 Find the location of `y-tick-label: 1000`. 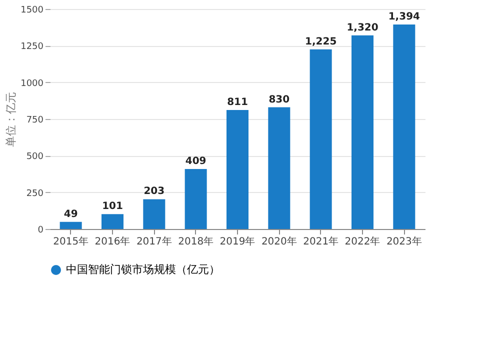

y-tick-label: 1000 is located at coordinates (32, 83).